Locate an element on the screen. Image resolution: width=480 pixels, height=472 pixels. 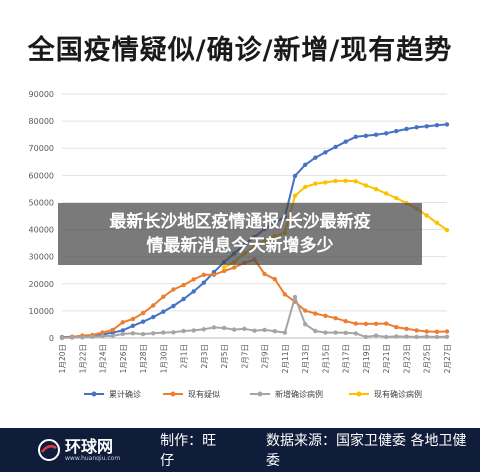
x-tick-label: 2月21日 is located at coordinates (386, 358).